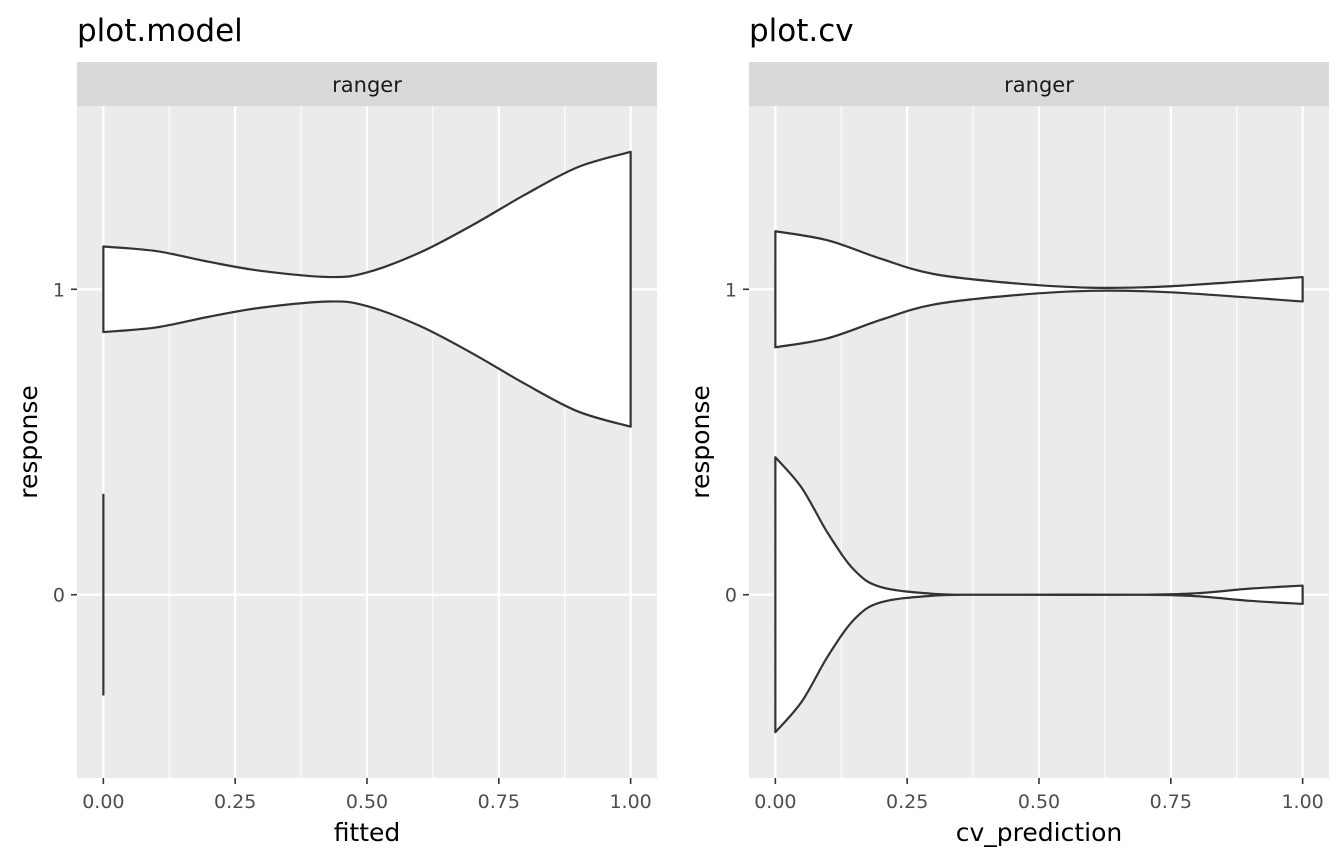  I want to click on x-axis-title: cv_prediction, so click(1039, 832).